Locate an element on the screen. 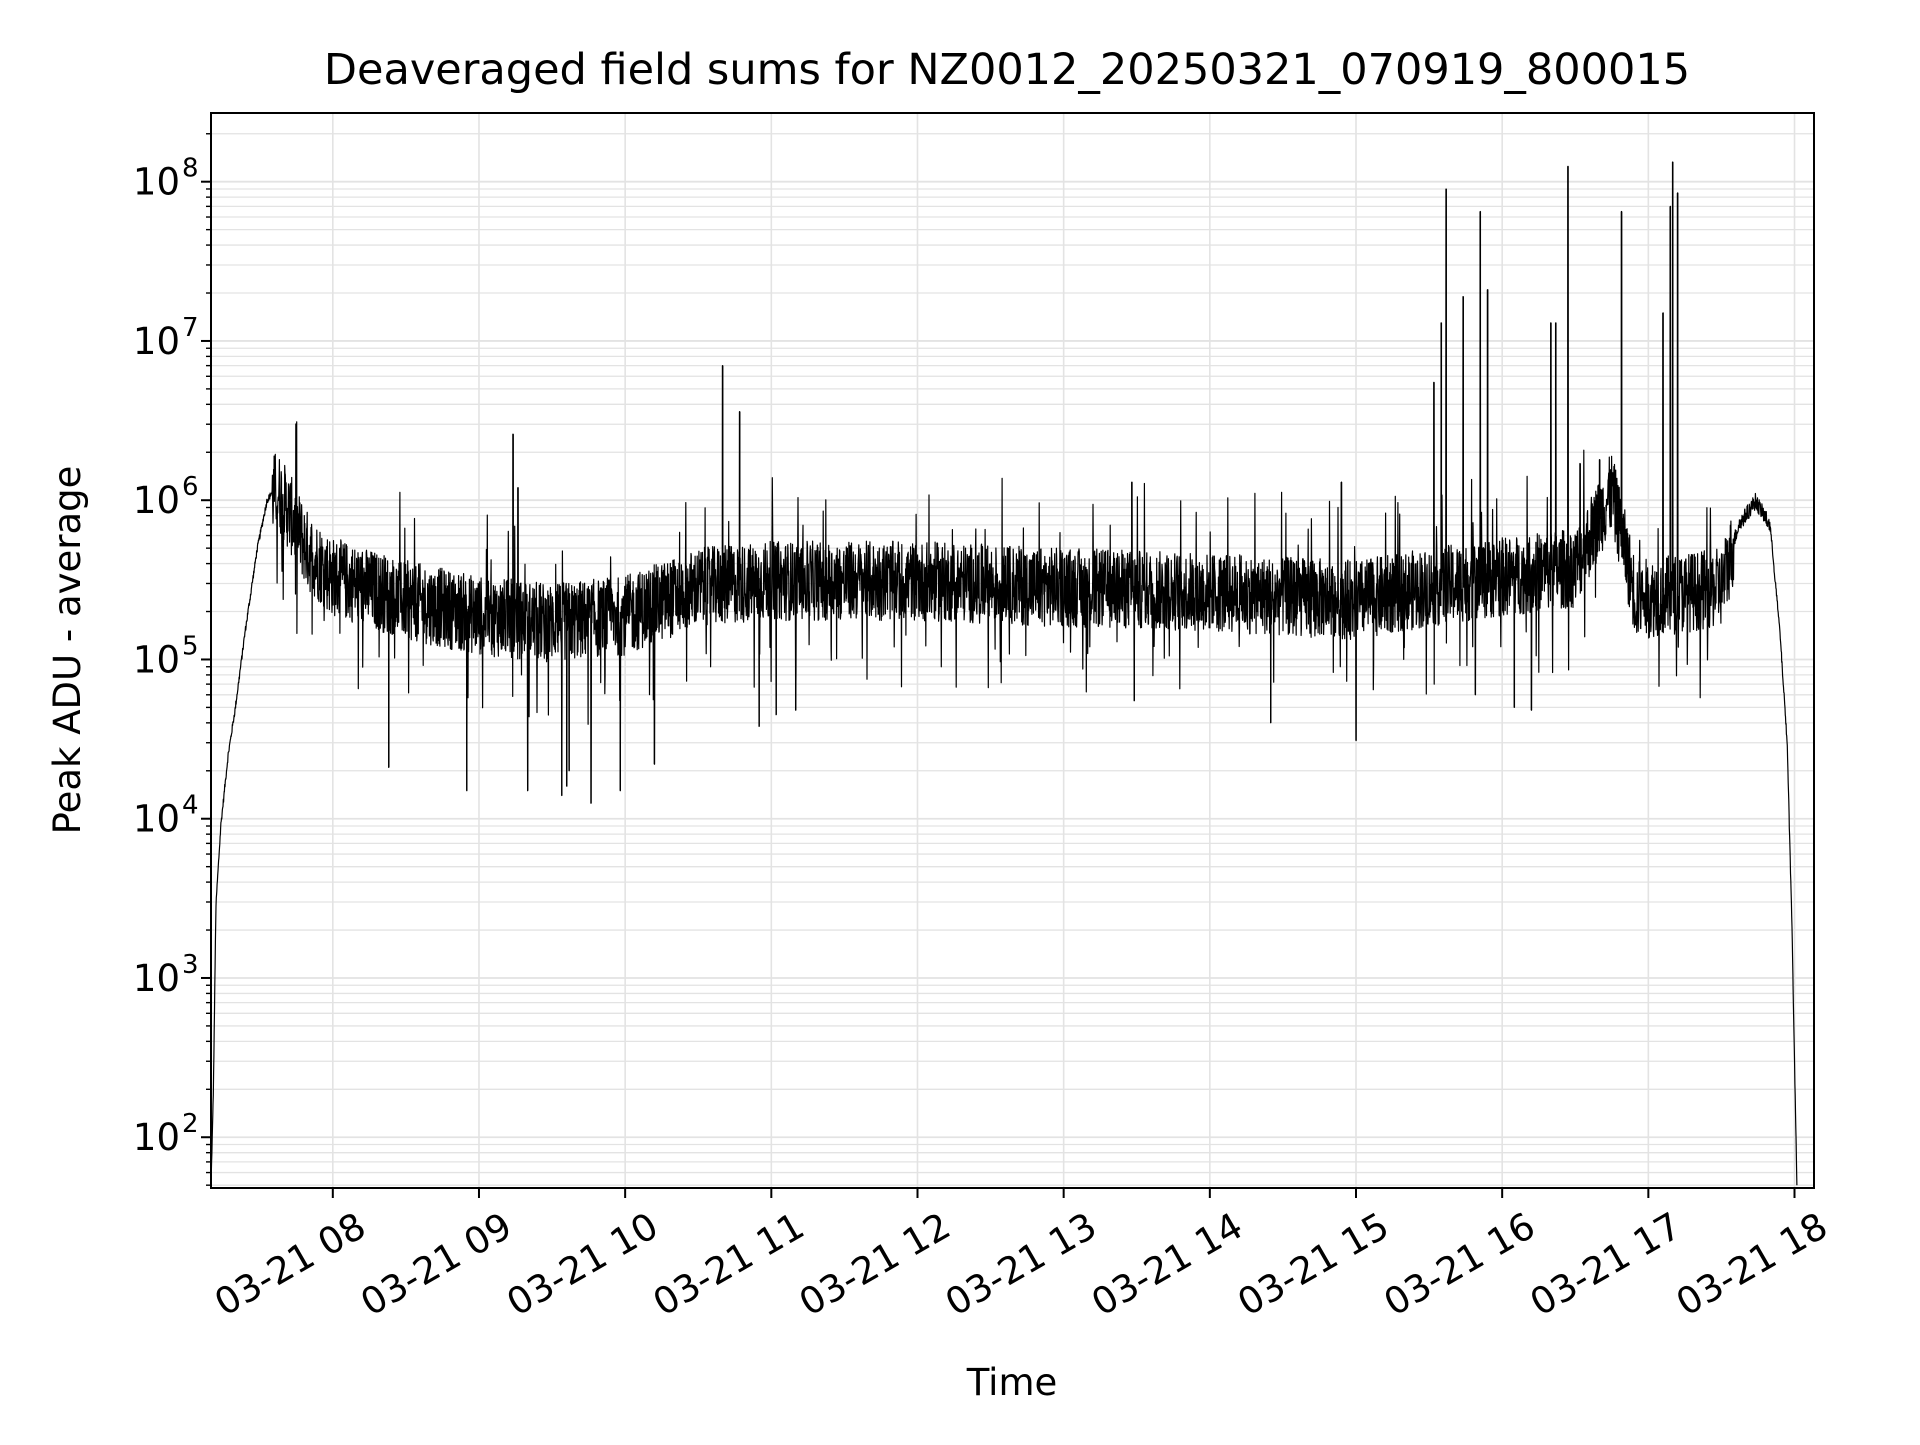  y-tick-label: 10 5 is located at coordinates (166, 656).